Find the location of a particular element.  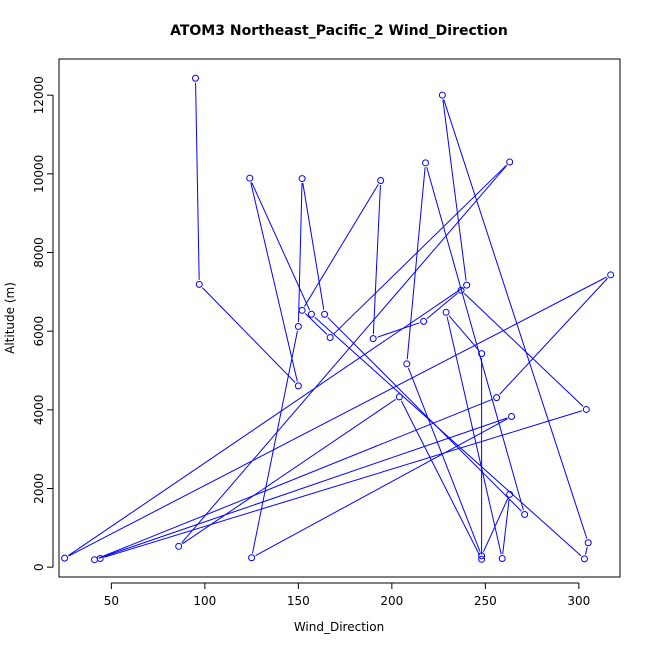

y-tick-label: 2000 is located at coordinates (39, 488).